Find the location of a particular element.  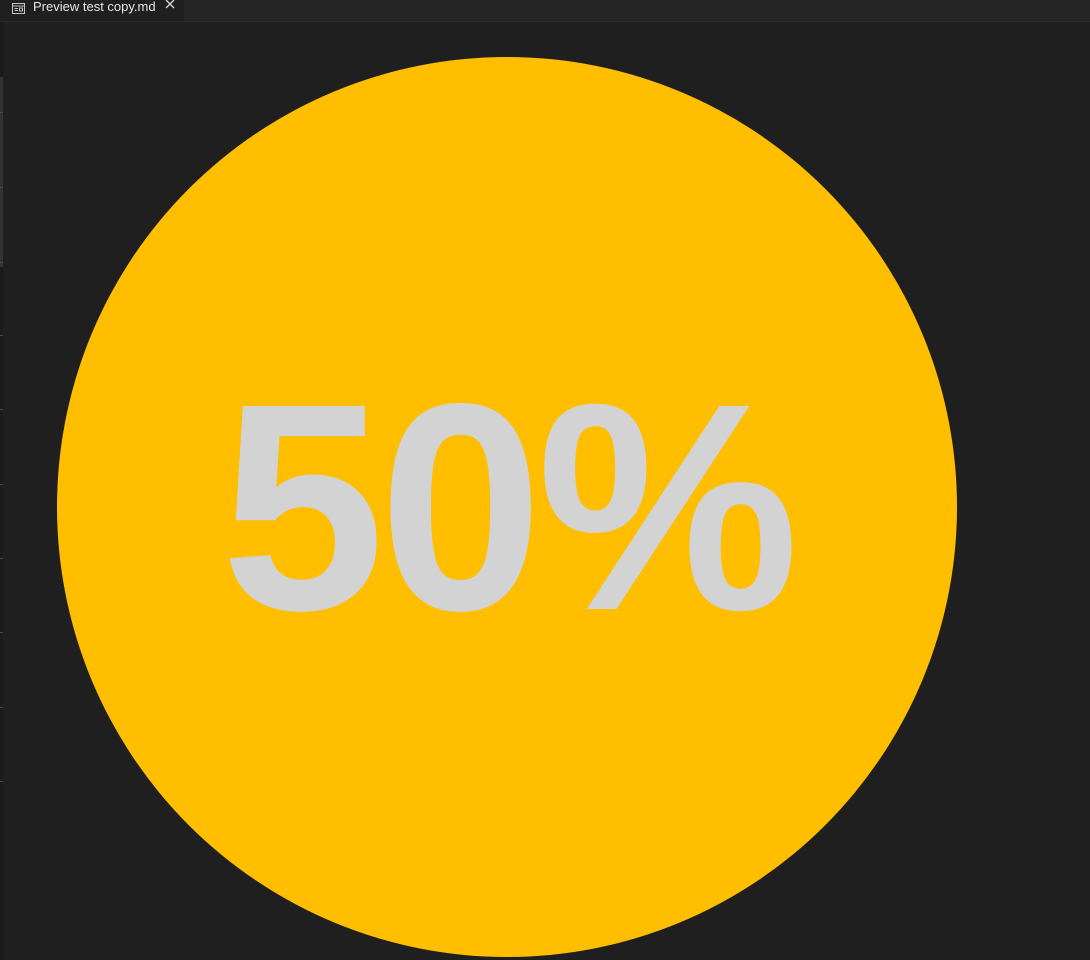

tab-preview-test-copy: Preview test copy.md is located at coordinates (92, 10).